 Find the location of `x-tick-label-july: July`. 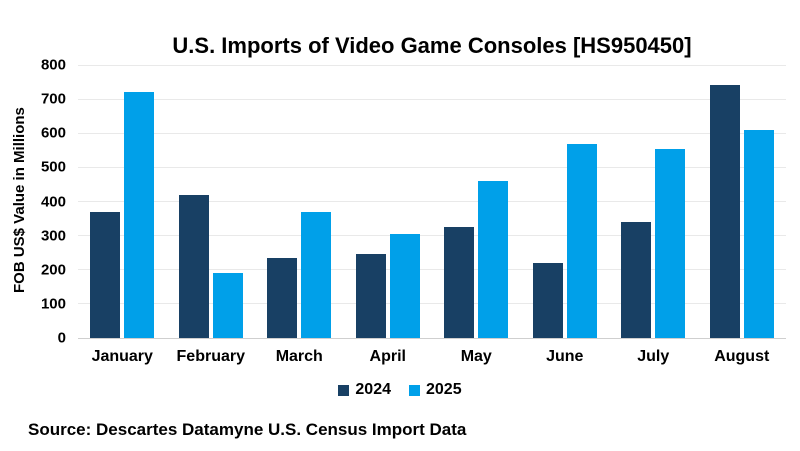

x-tick-label-july: July is located at coordinates (653, 356).